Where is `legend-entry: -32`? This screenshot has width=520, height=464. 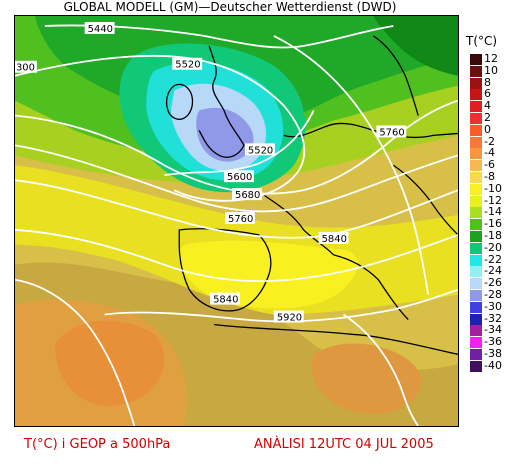
legend-entry: -32 is located at coordinates (495, 318).